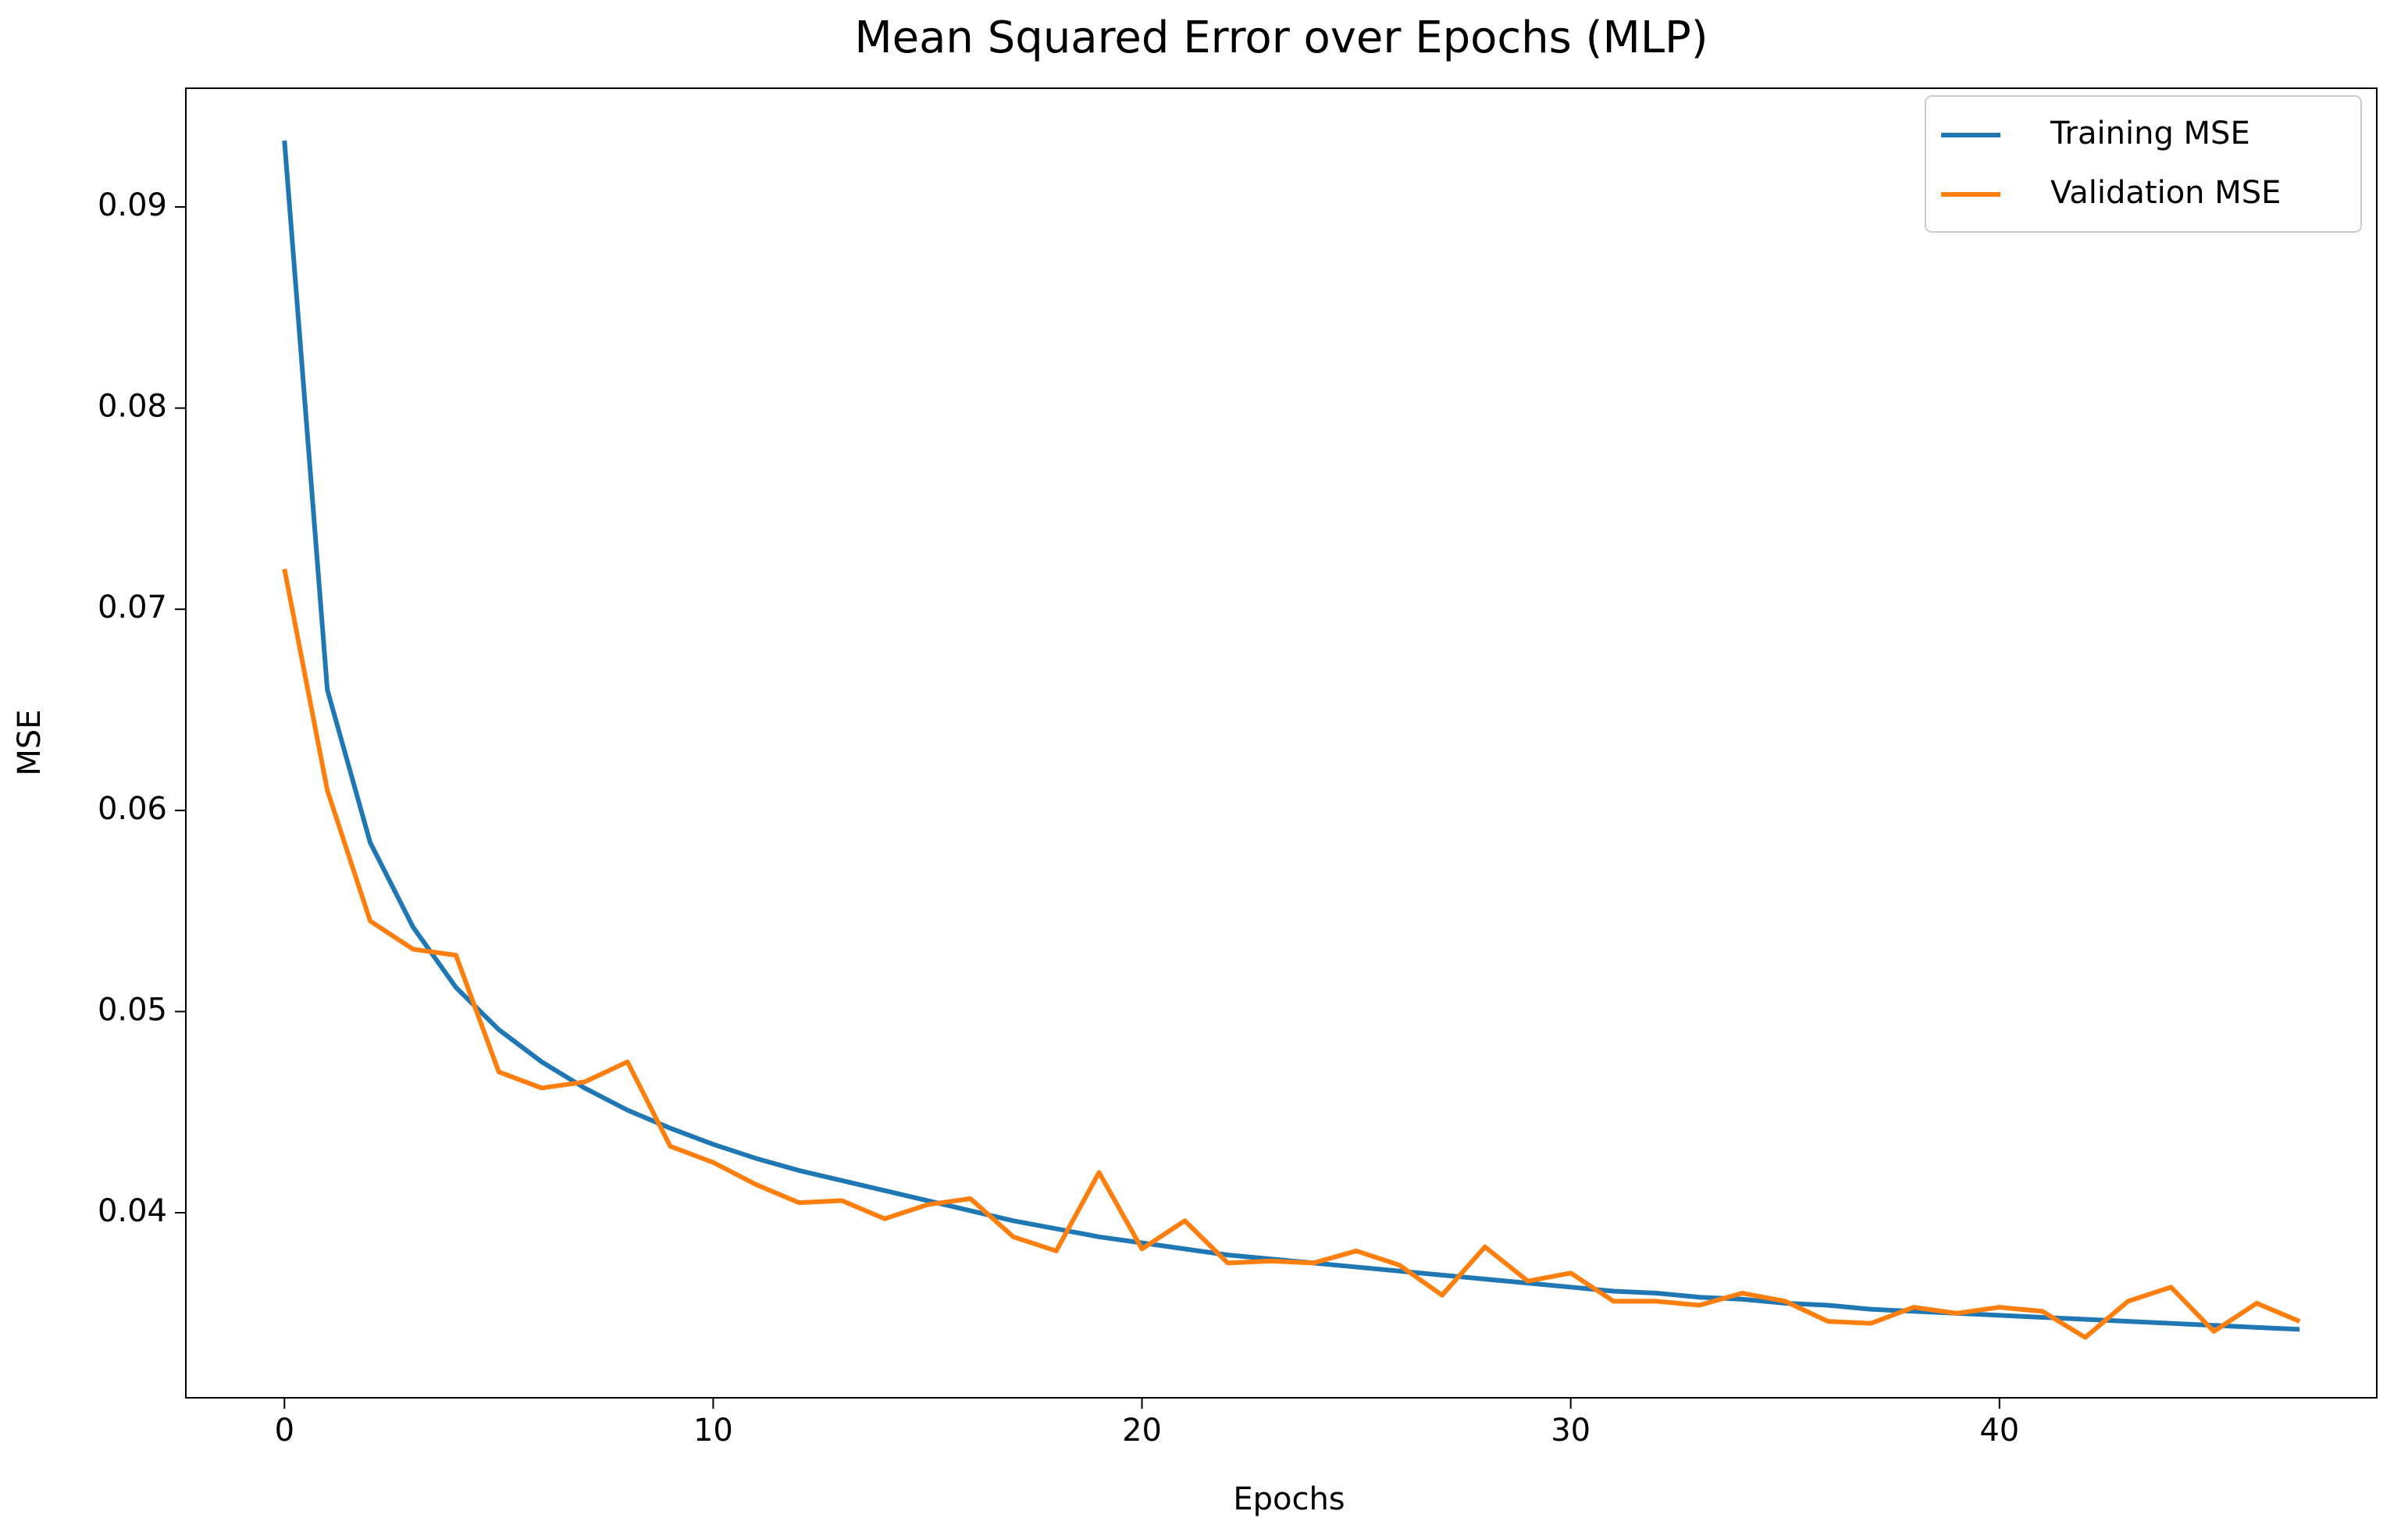 This screenshot has height=1536, width=2408. I want to click on y-tick-label: 0.09, so click(132, 205).